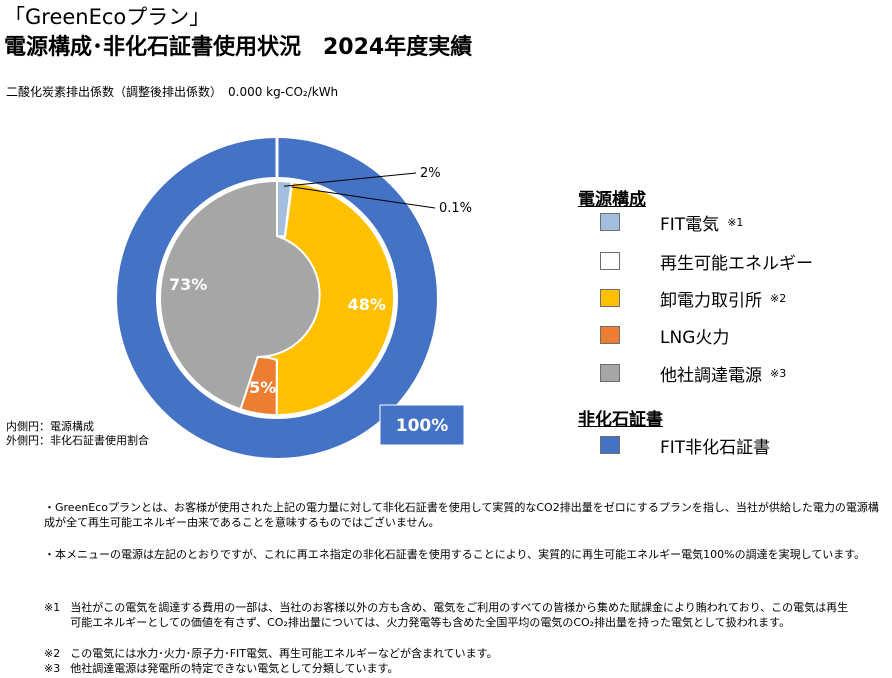 Image resolution: width=892 pixels, height=678 pixels. I want to click on legend-item-jepx: 卸電力取引所 ※2, so click(693, 299).